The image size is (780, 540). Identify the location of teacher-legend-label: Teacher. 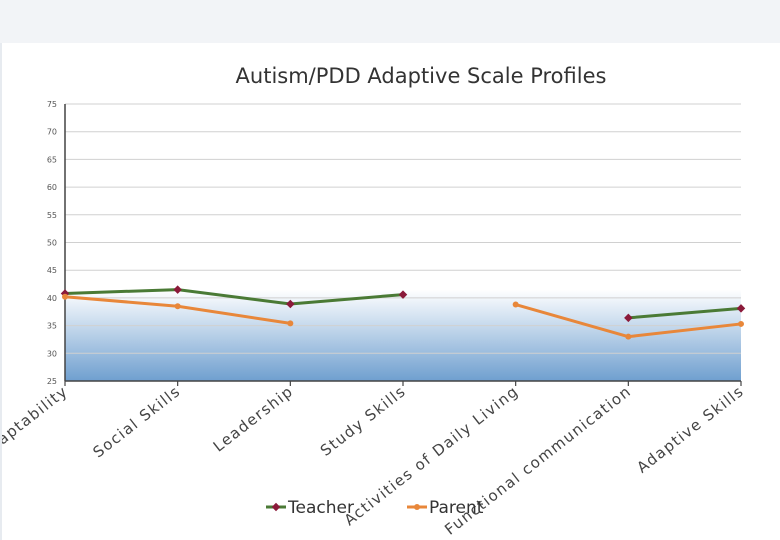
(320, 508).